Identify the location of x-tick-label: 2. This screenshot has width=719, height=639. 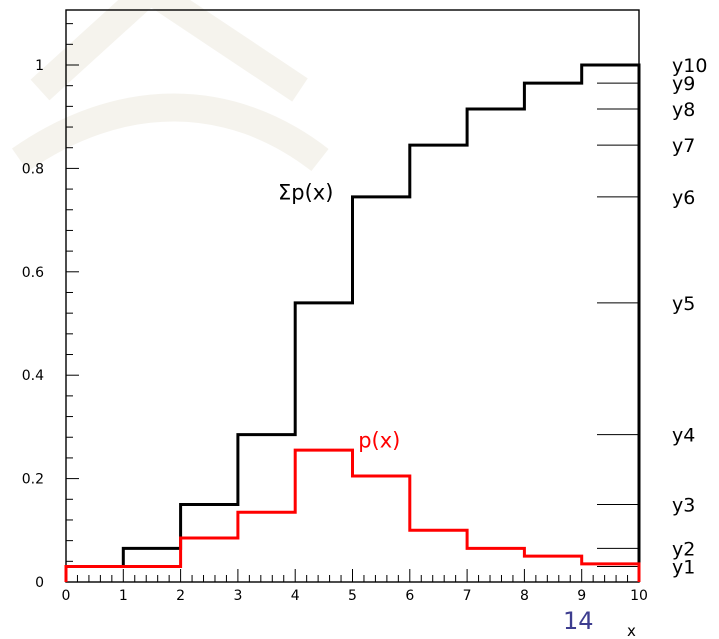
(180, 596).